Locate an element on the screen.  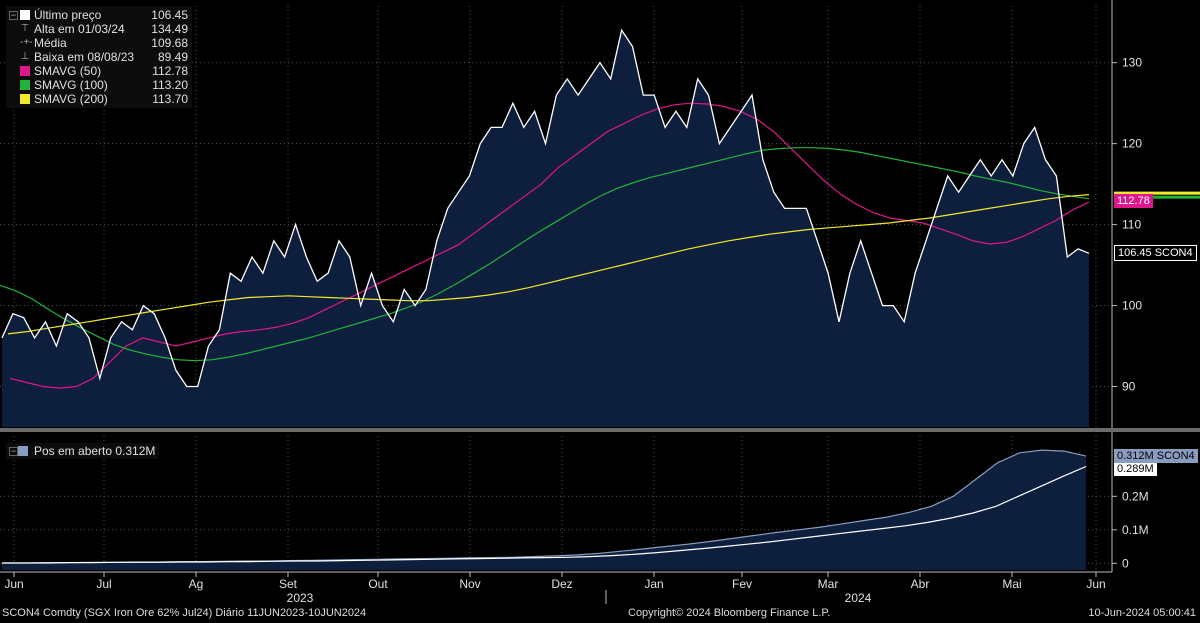
low-marker-icon: ⊥ is located at coordinates (25, 56).